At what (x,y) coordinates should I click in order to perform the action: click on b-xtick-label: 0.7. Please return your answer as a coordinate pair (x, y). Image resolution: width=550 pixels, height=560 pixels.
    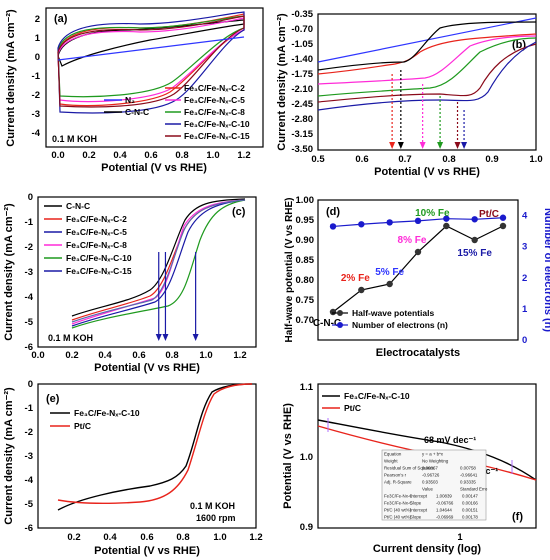
    Looking at the image, I should click on (404, 159).